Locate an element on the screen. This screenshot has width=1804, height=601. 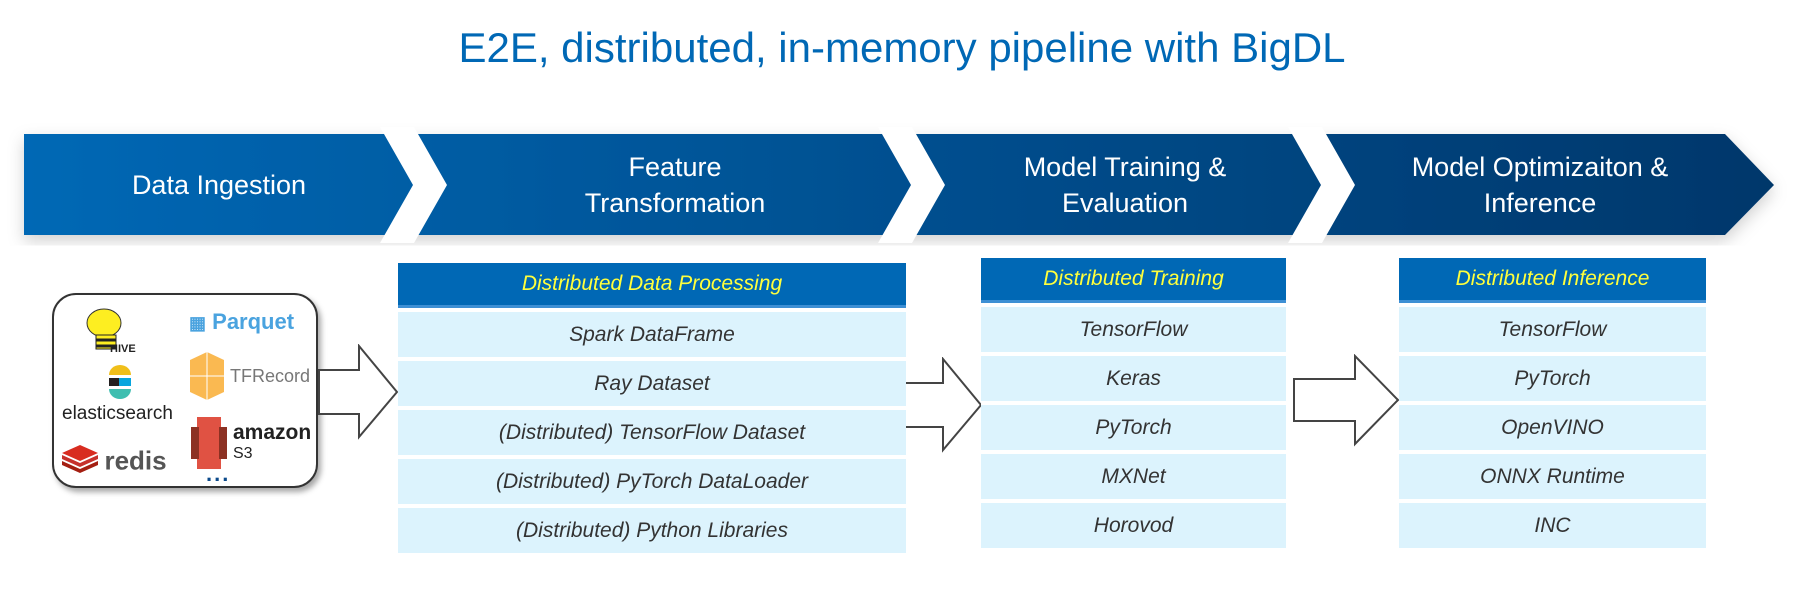
table-row: MXNet is located at coordinates (1133, 476).